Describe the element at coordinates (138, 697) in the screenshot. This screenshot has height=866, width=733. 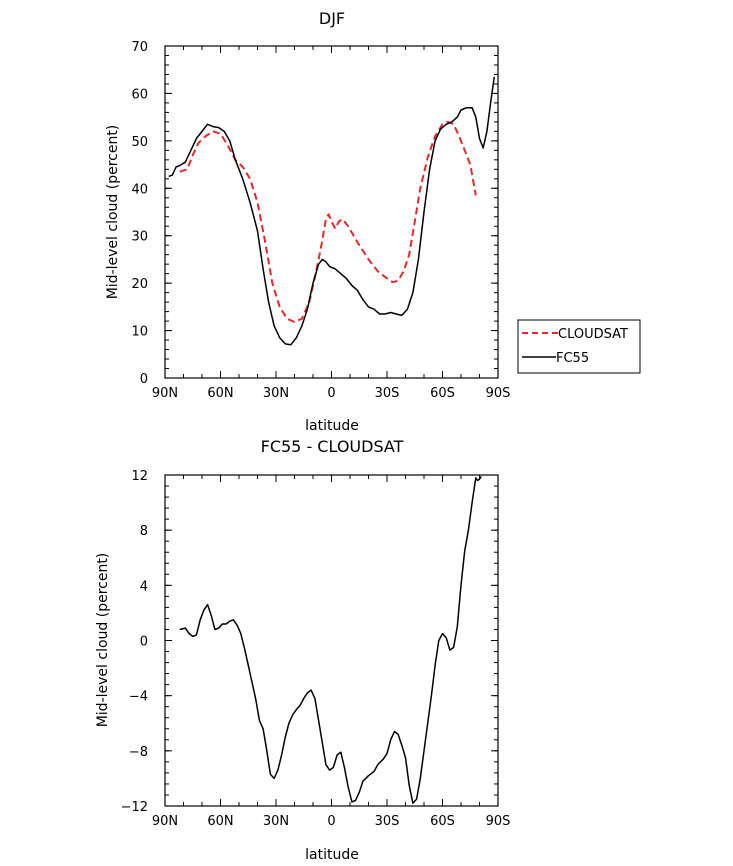
I see `bottom-y-tick-label: −4` at that location.